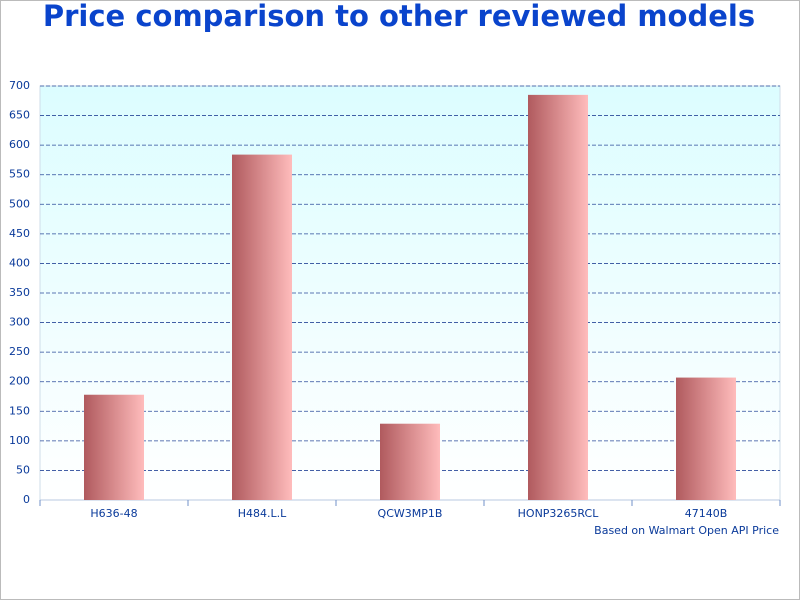 This screenshot has width=800, height=600. Describe the element at coordinates (113, 513) in the screenshot. I see `x-tick-label: H636-48` at that location.